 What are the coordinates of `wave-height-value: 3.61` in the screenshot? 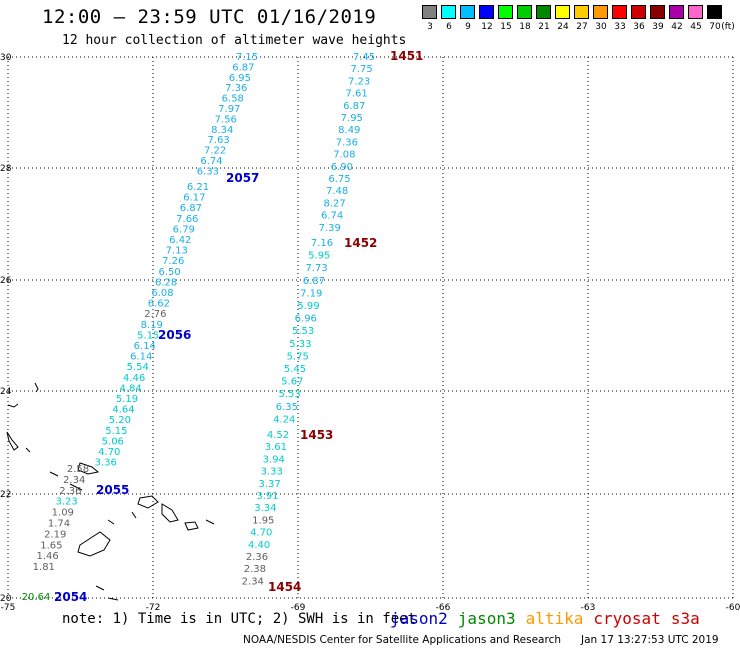 It's located at (276, 447).